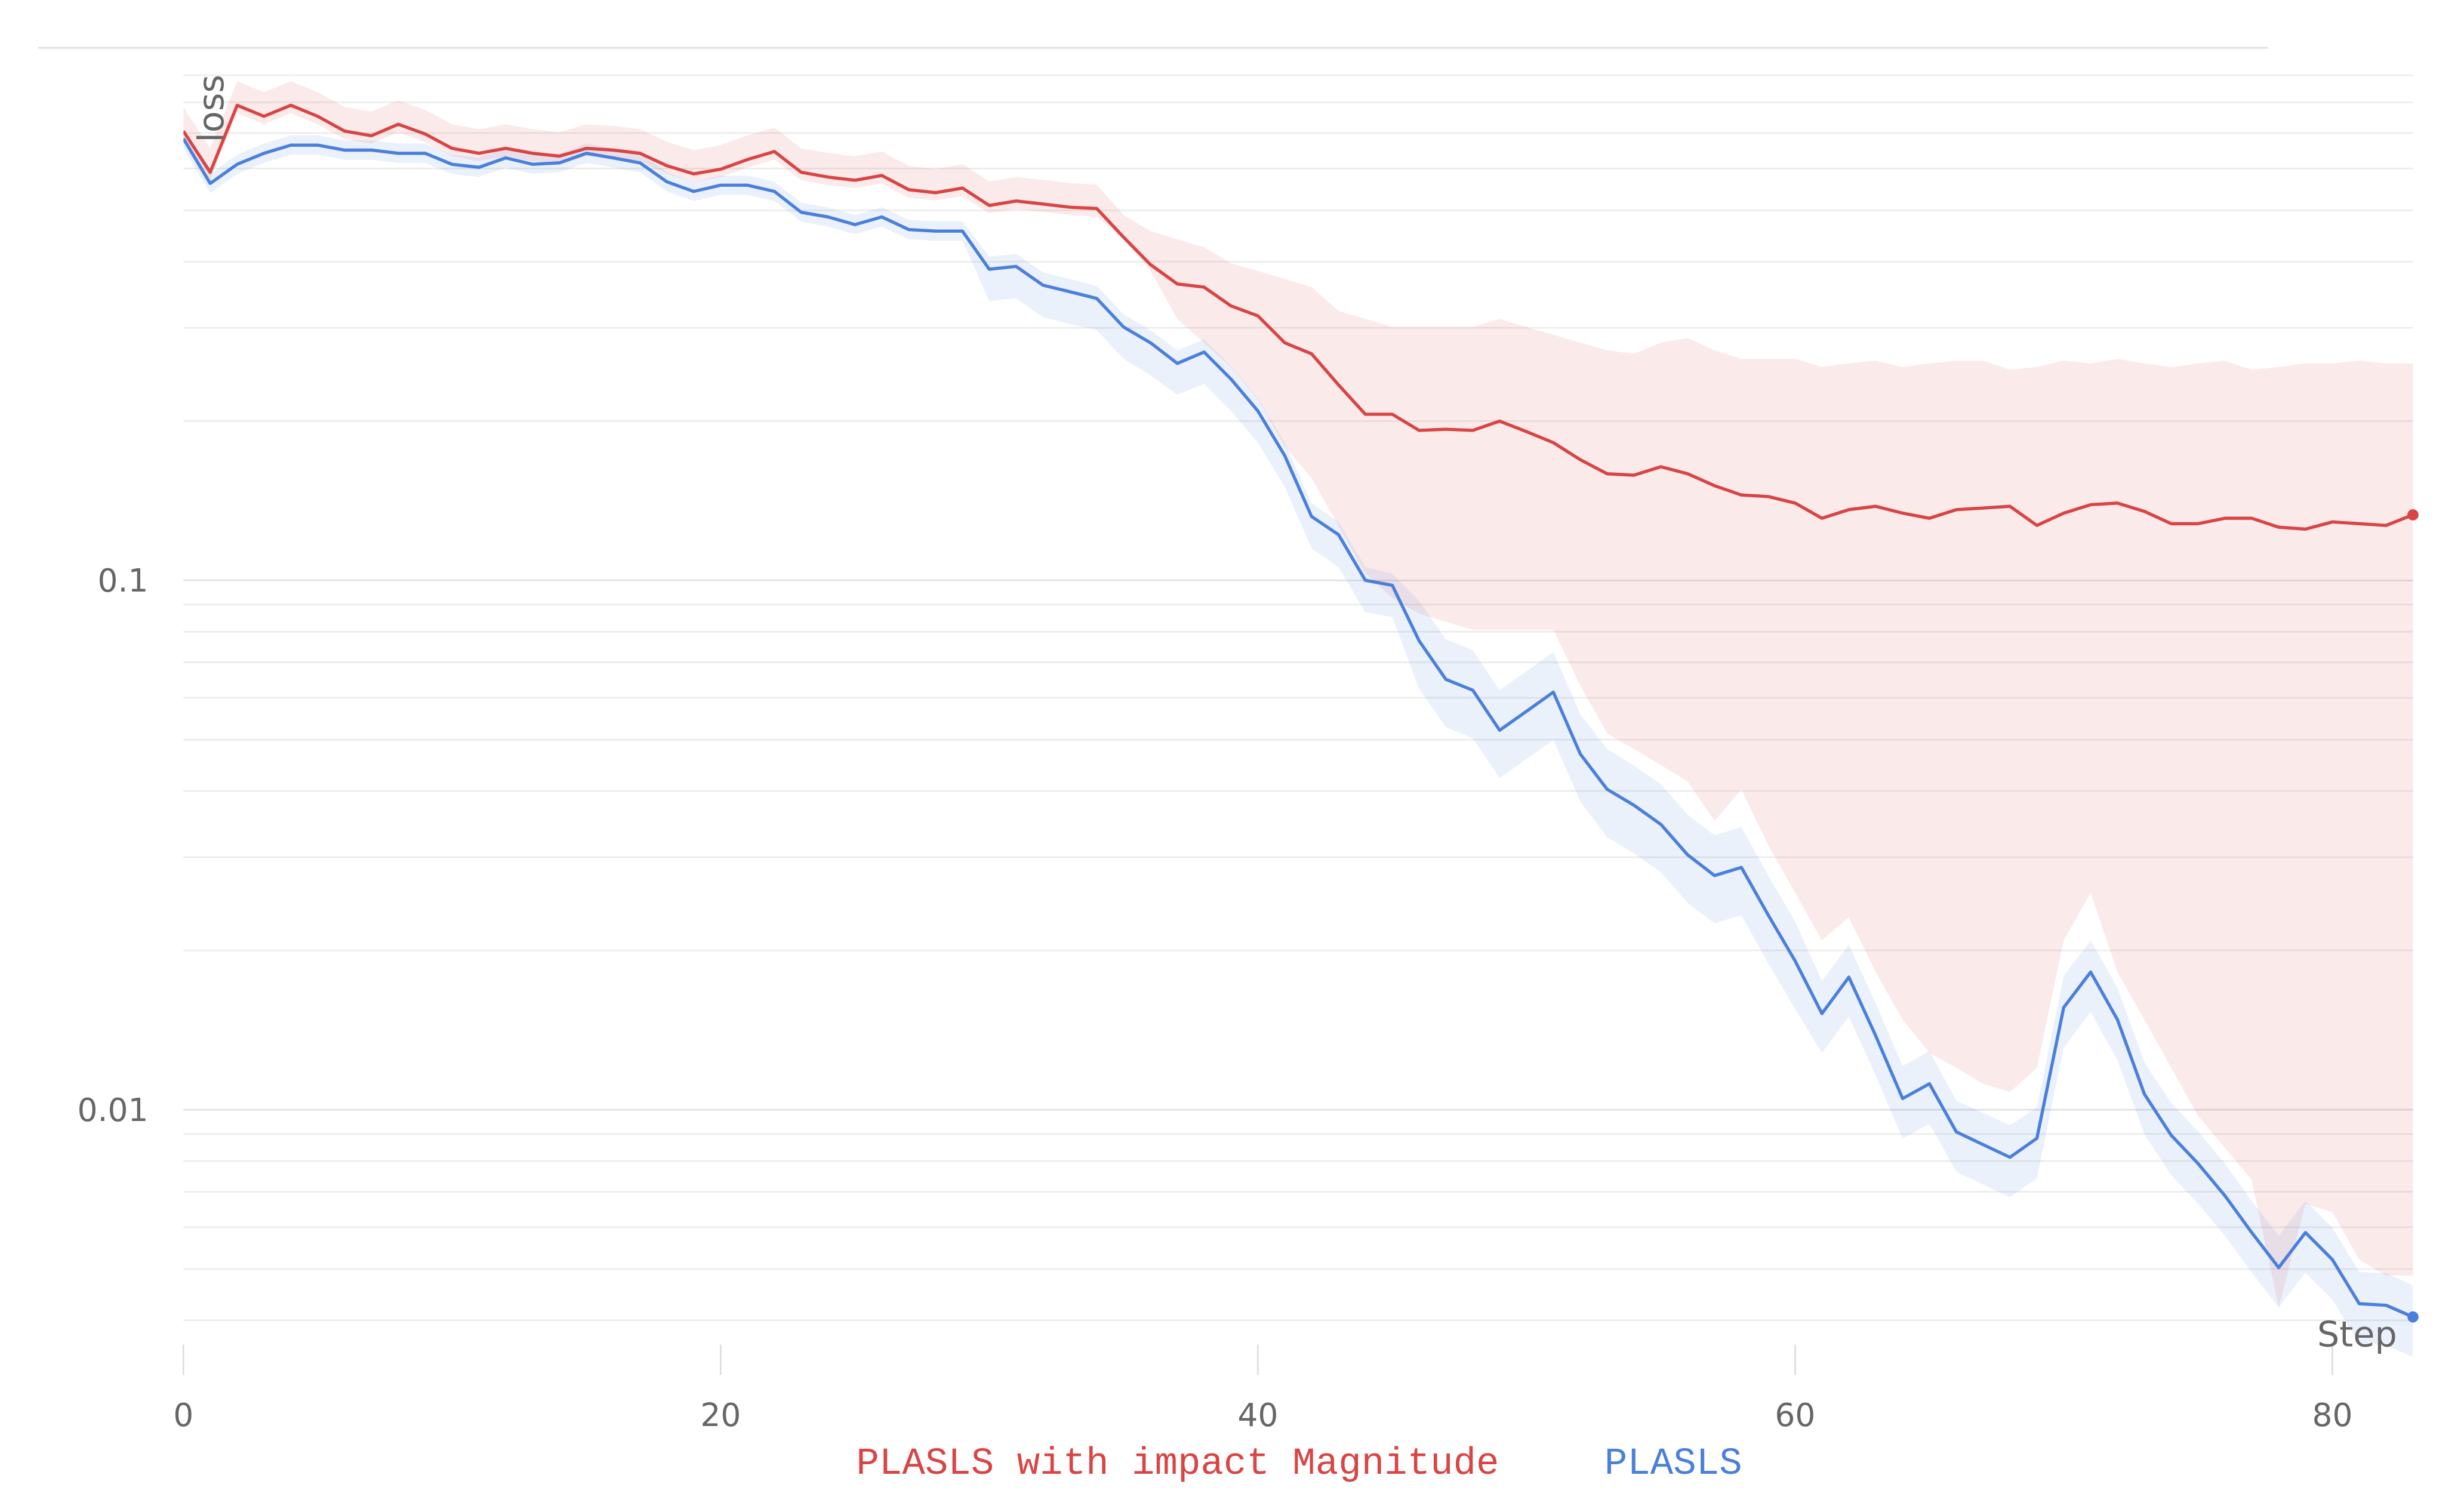  I want to click on x-tick-label: 80, so click(2332, 1415).